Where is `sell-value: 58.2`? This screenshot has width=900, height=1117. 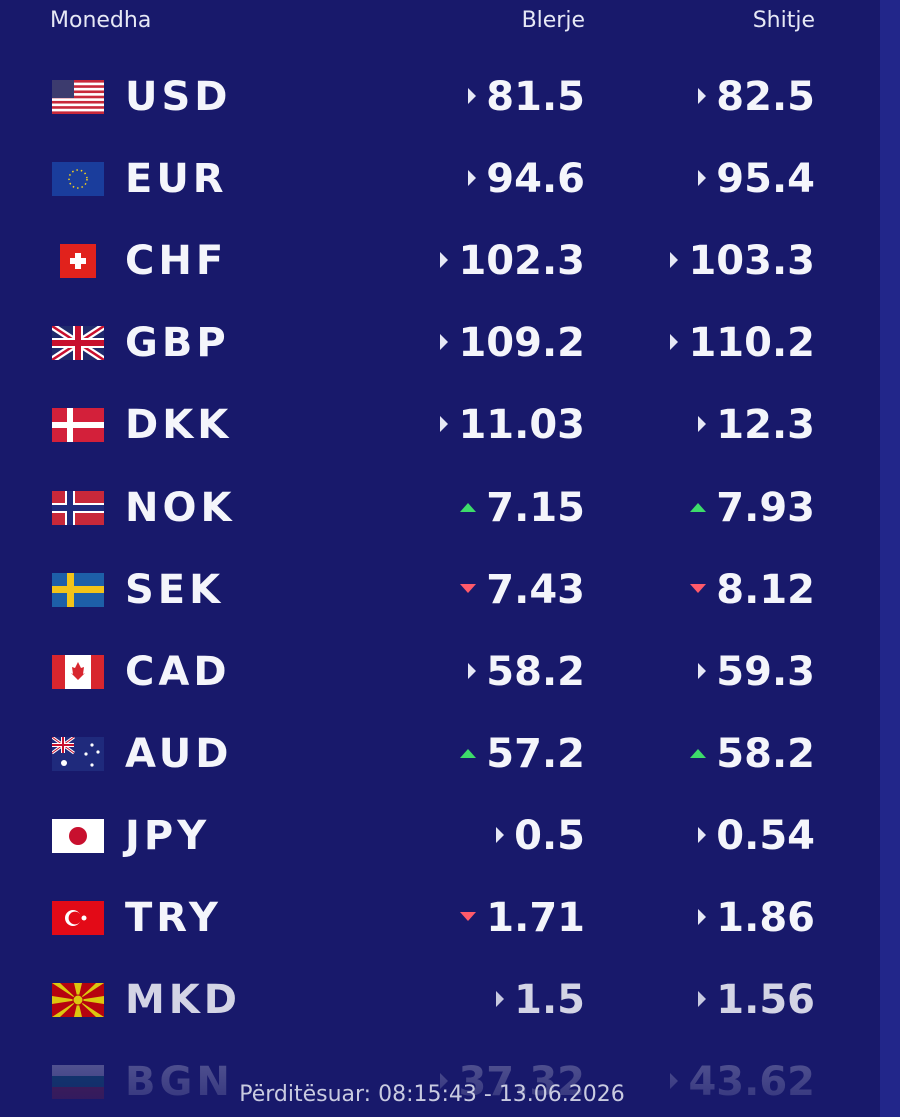
sell-value: 58.2 is located at coordinates (765, 753).